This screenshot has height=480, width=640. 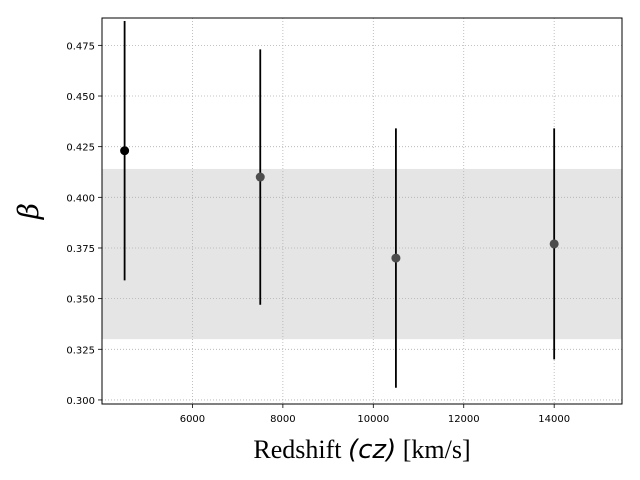 I want to click on y-tick-label: 0.300, so click(x=80, y=401).